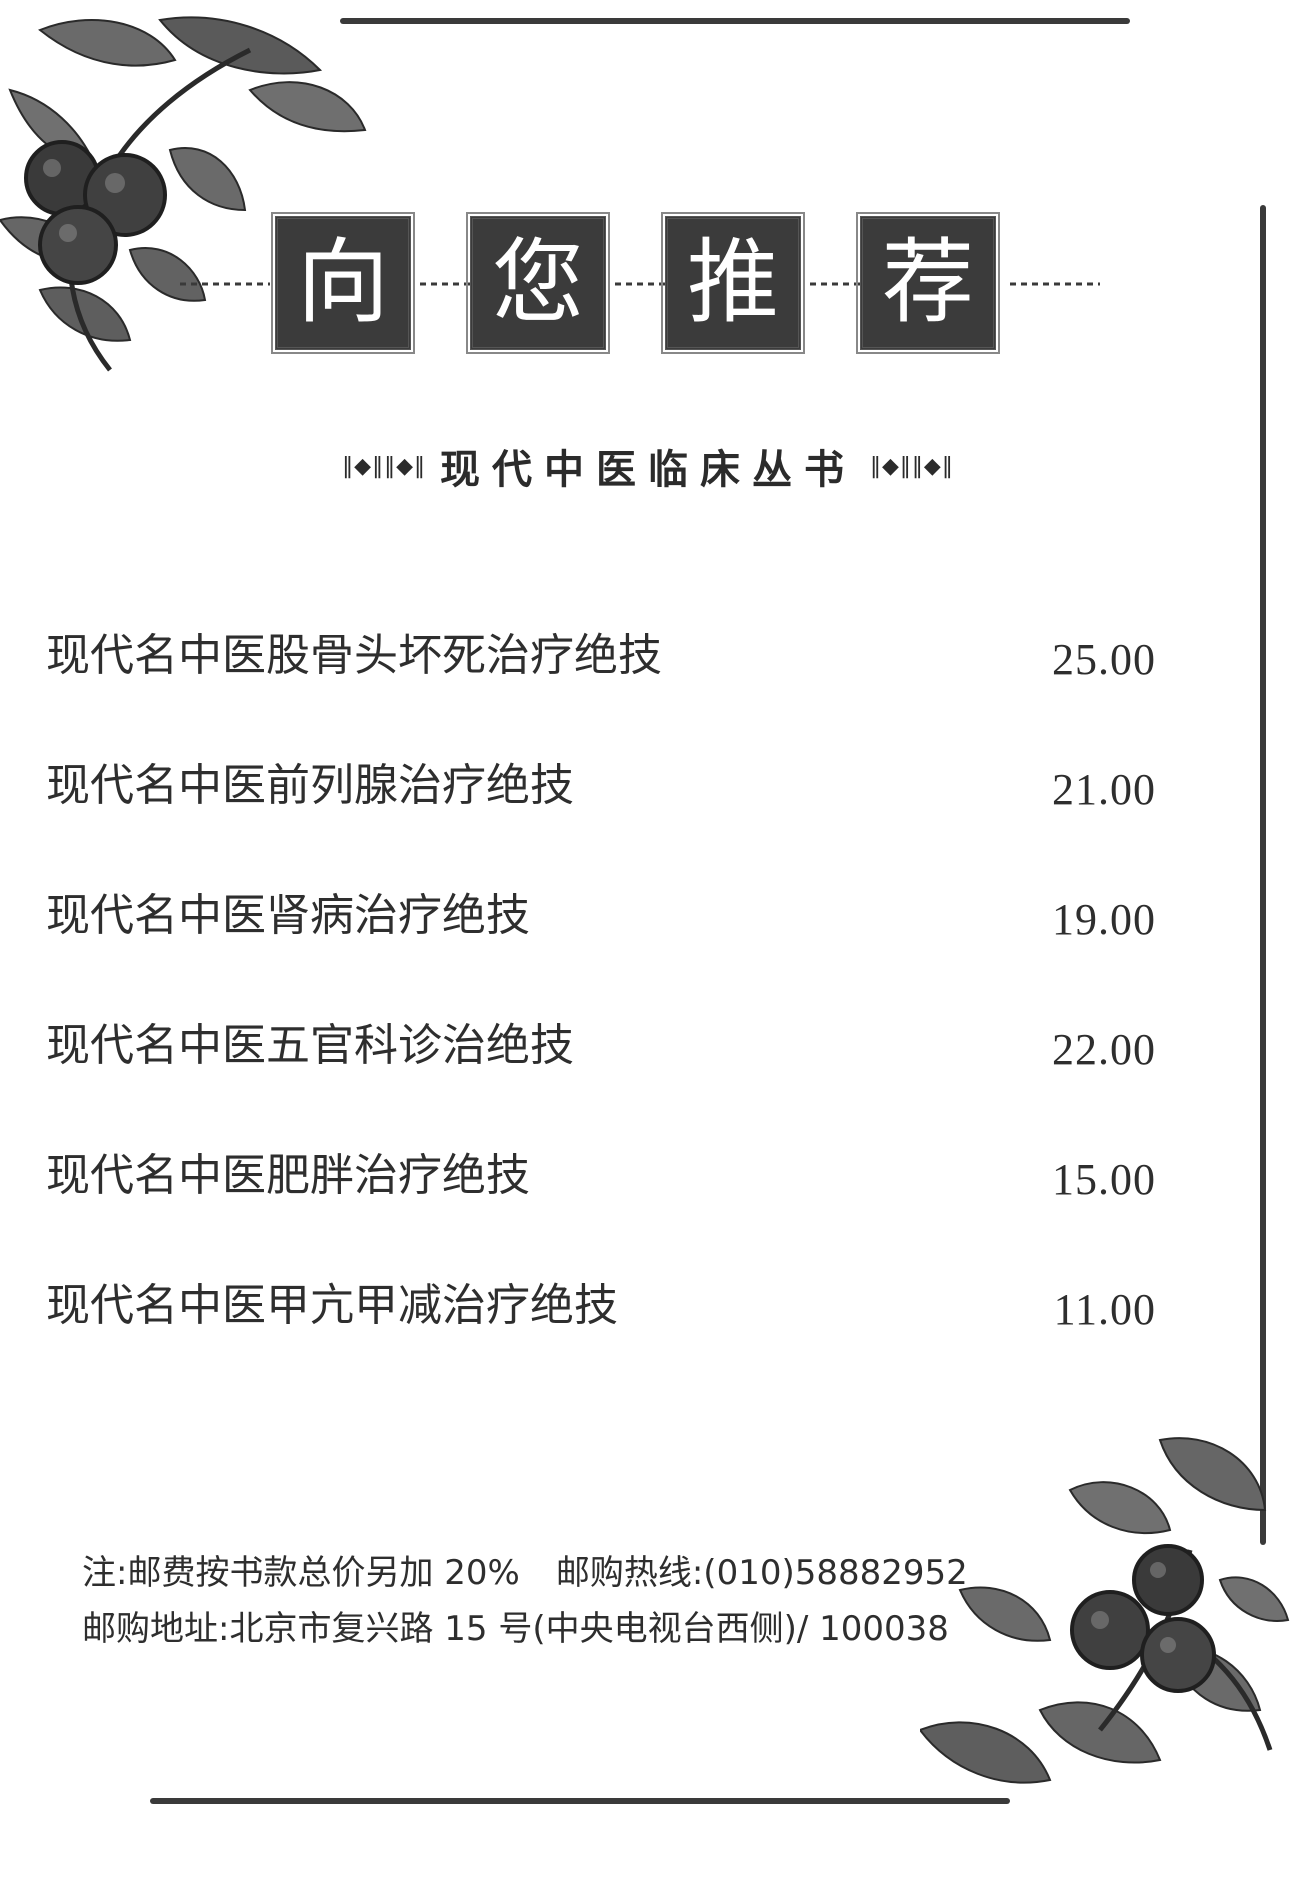  I want to click on heading-char: 您, so click(537, 282).